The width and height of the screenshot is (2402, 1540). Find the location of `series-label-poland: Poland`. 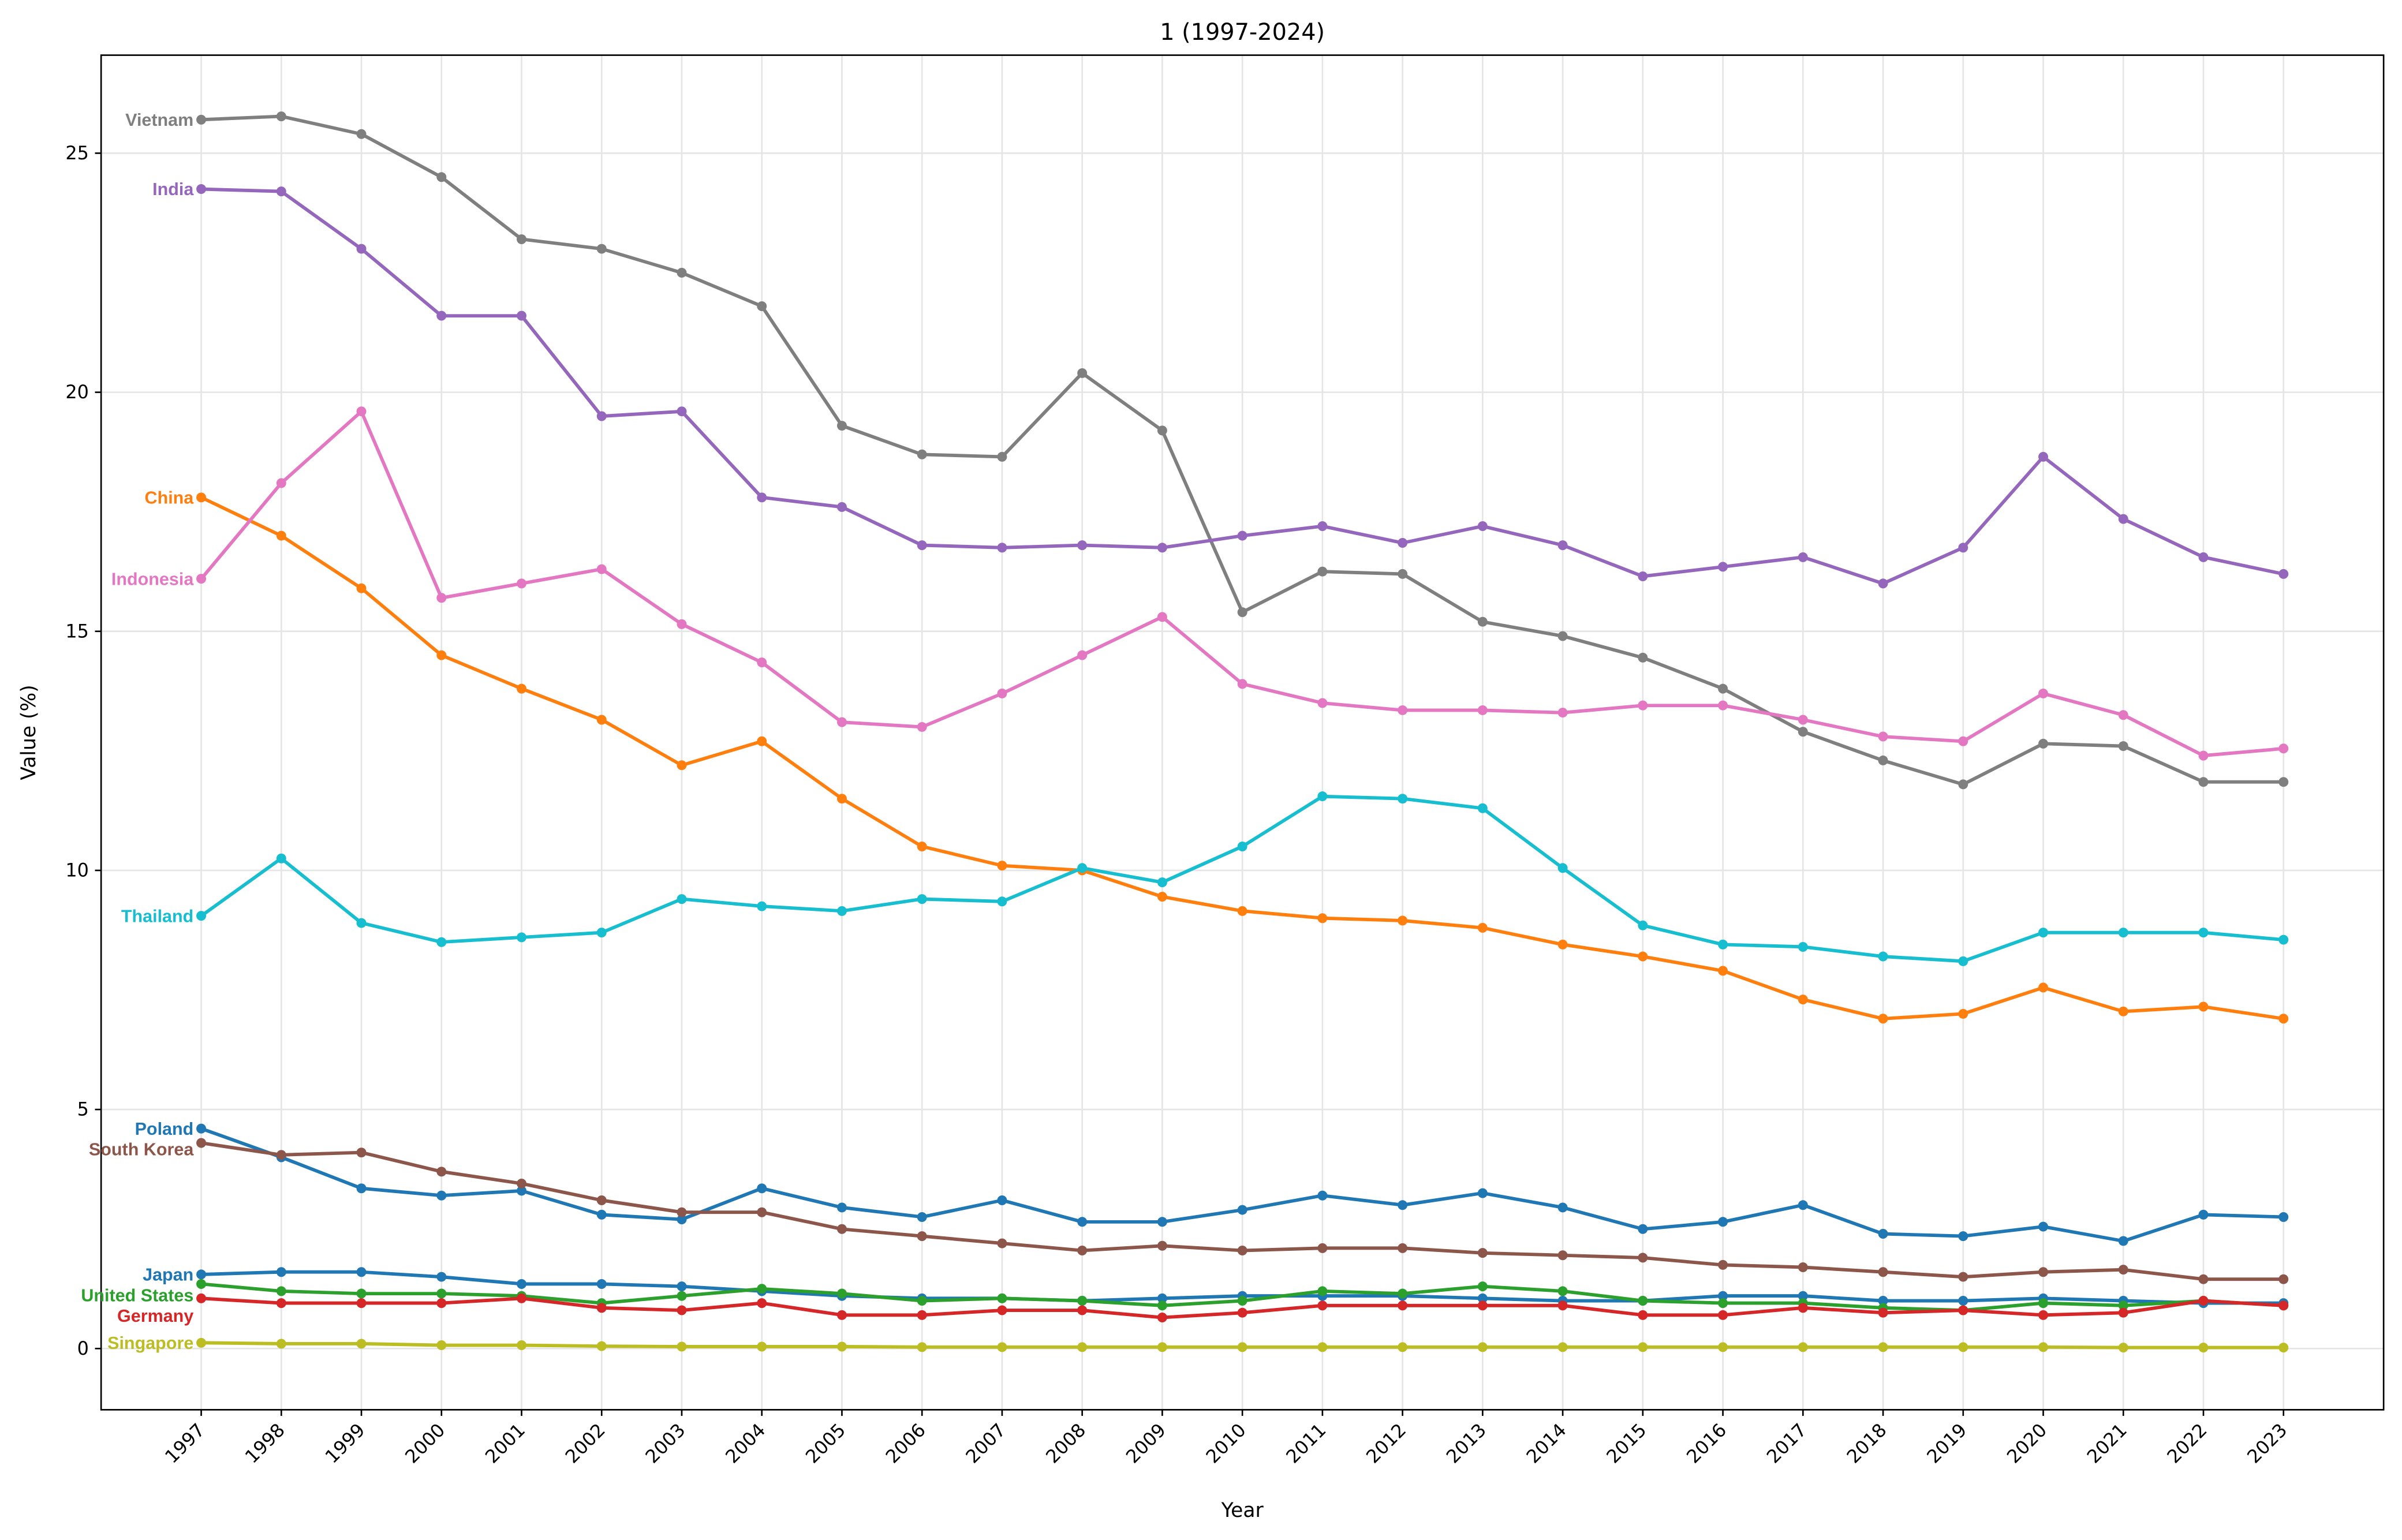

series-label-poland: Poland is located at coordinates (164, 1129).